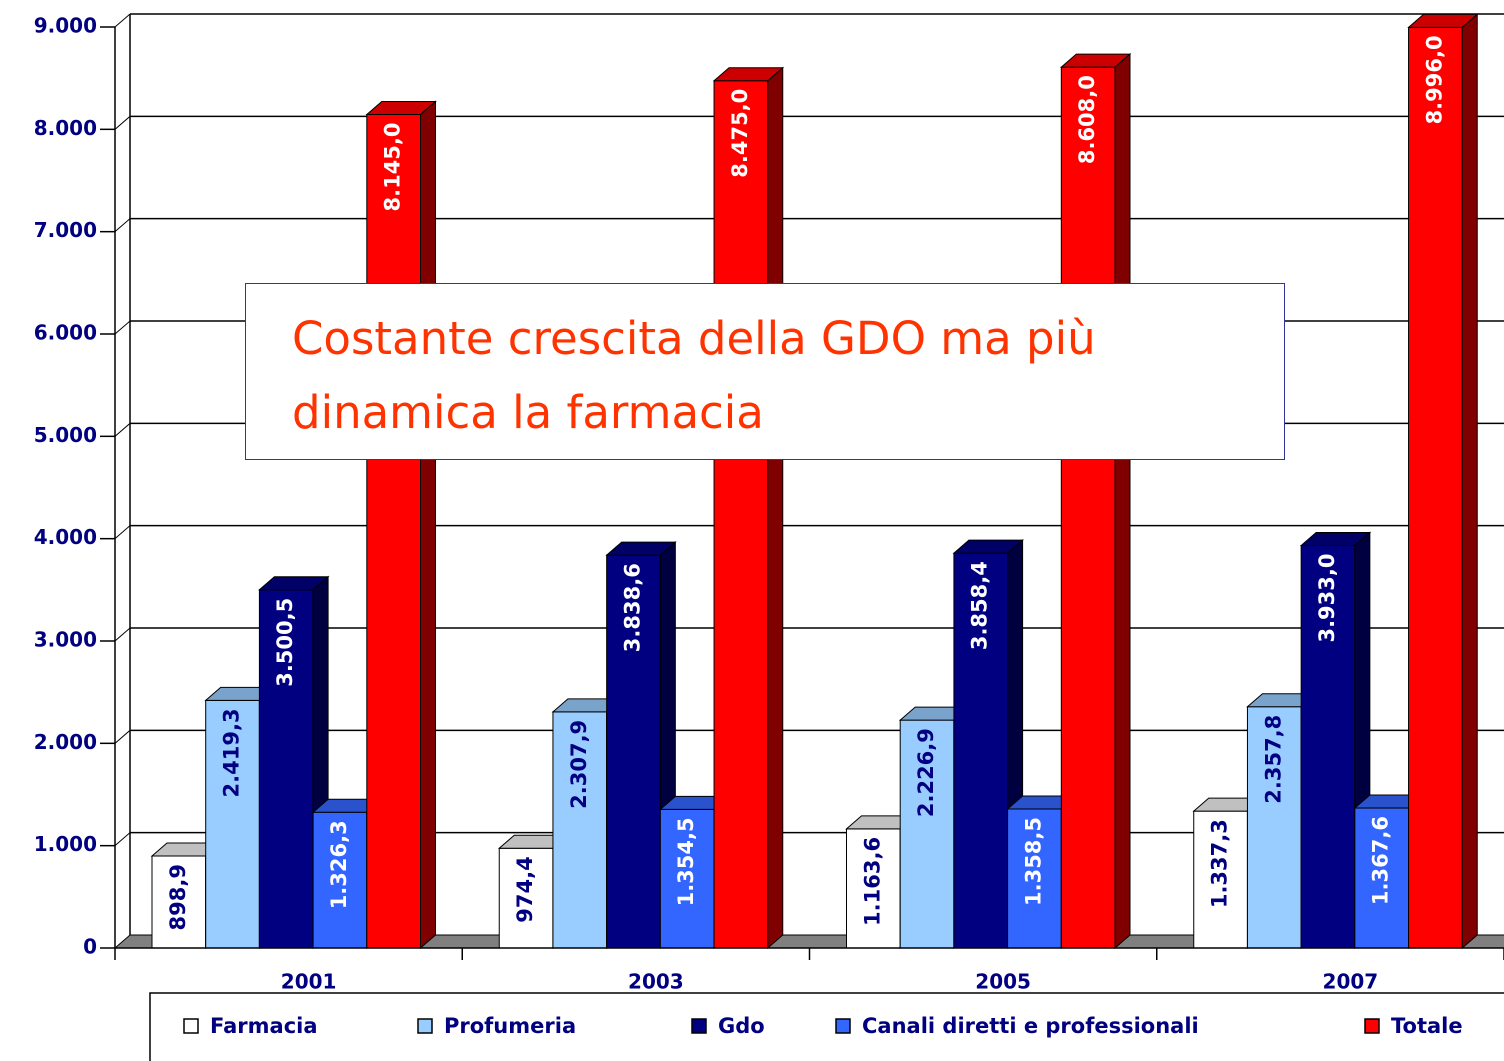  Describe the element at coordinates (65, 26) in the screenshot. I see `y-tick-label: 9.000` at that location.